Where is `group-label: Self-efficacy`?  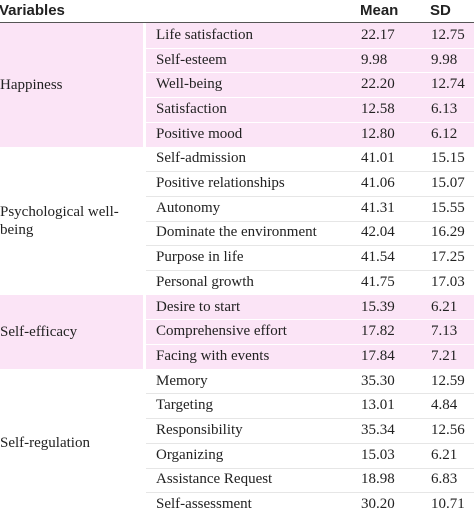
group-label: Self-efficacy is located at coordinates (39, 331).